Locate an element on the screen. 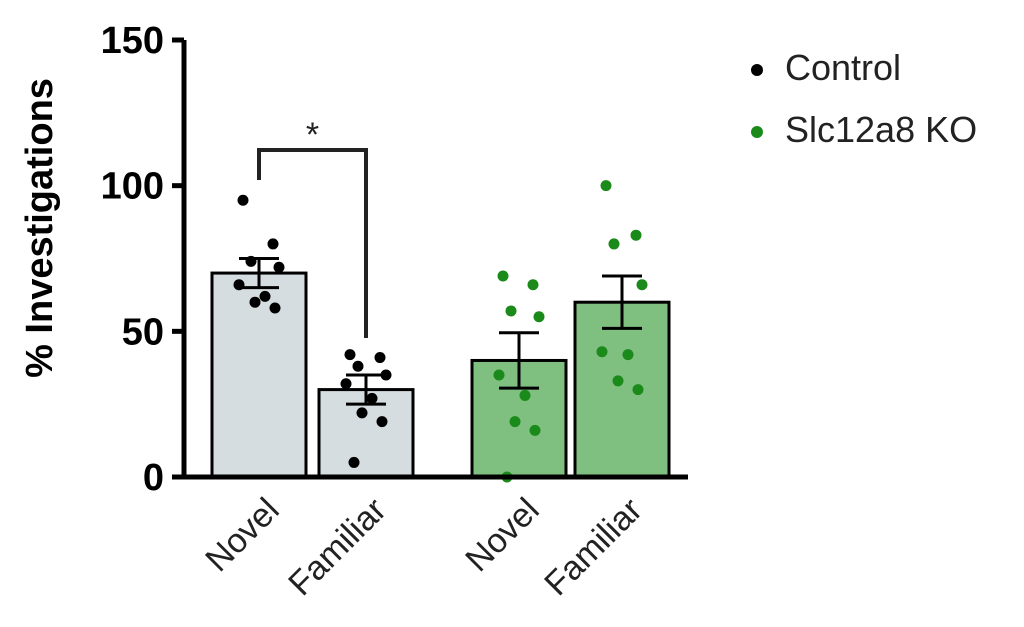 The image size is (1024, 627). legend: Control Slc12a8 KO is located at coordinates (864, 98).